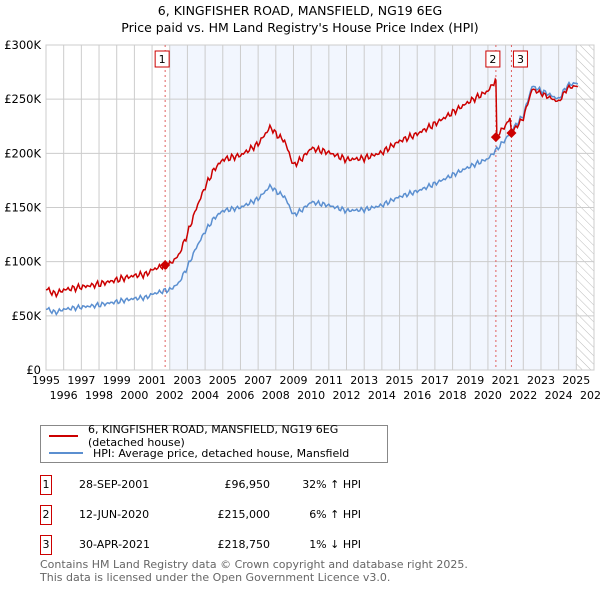 The image size is (600, 590). What do you see at coordinates (276, 395) in the screenshot?
I see `x-tick-label: 2008` at bounding box center [276, 395].